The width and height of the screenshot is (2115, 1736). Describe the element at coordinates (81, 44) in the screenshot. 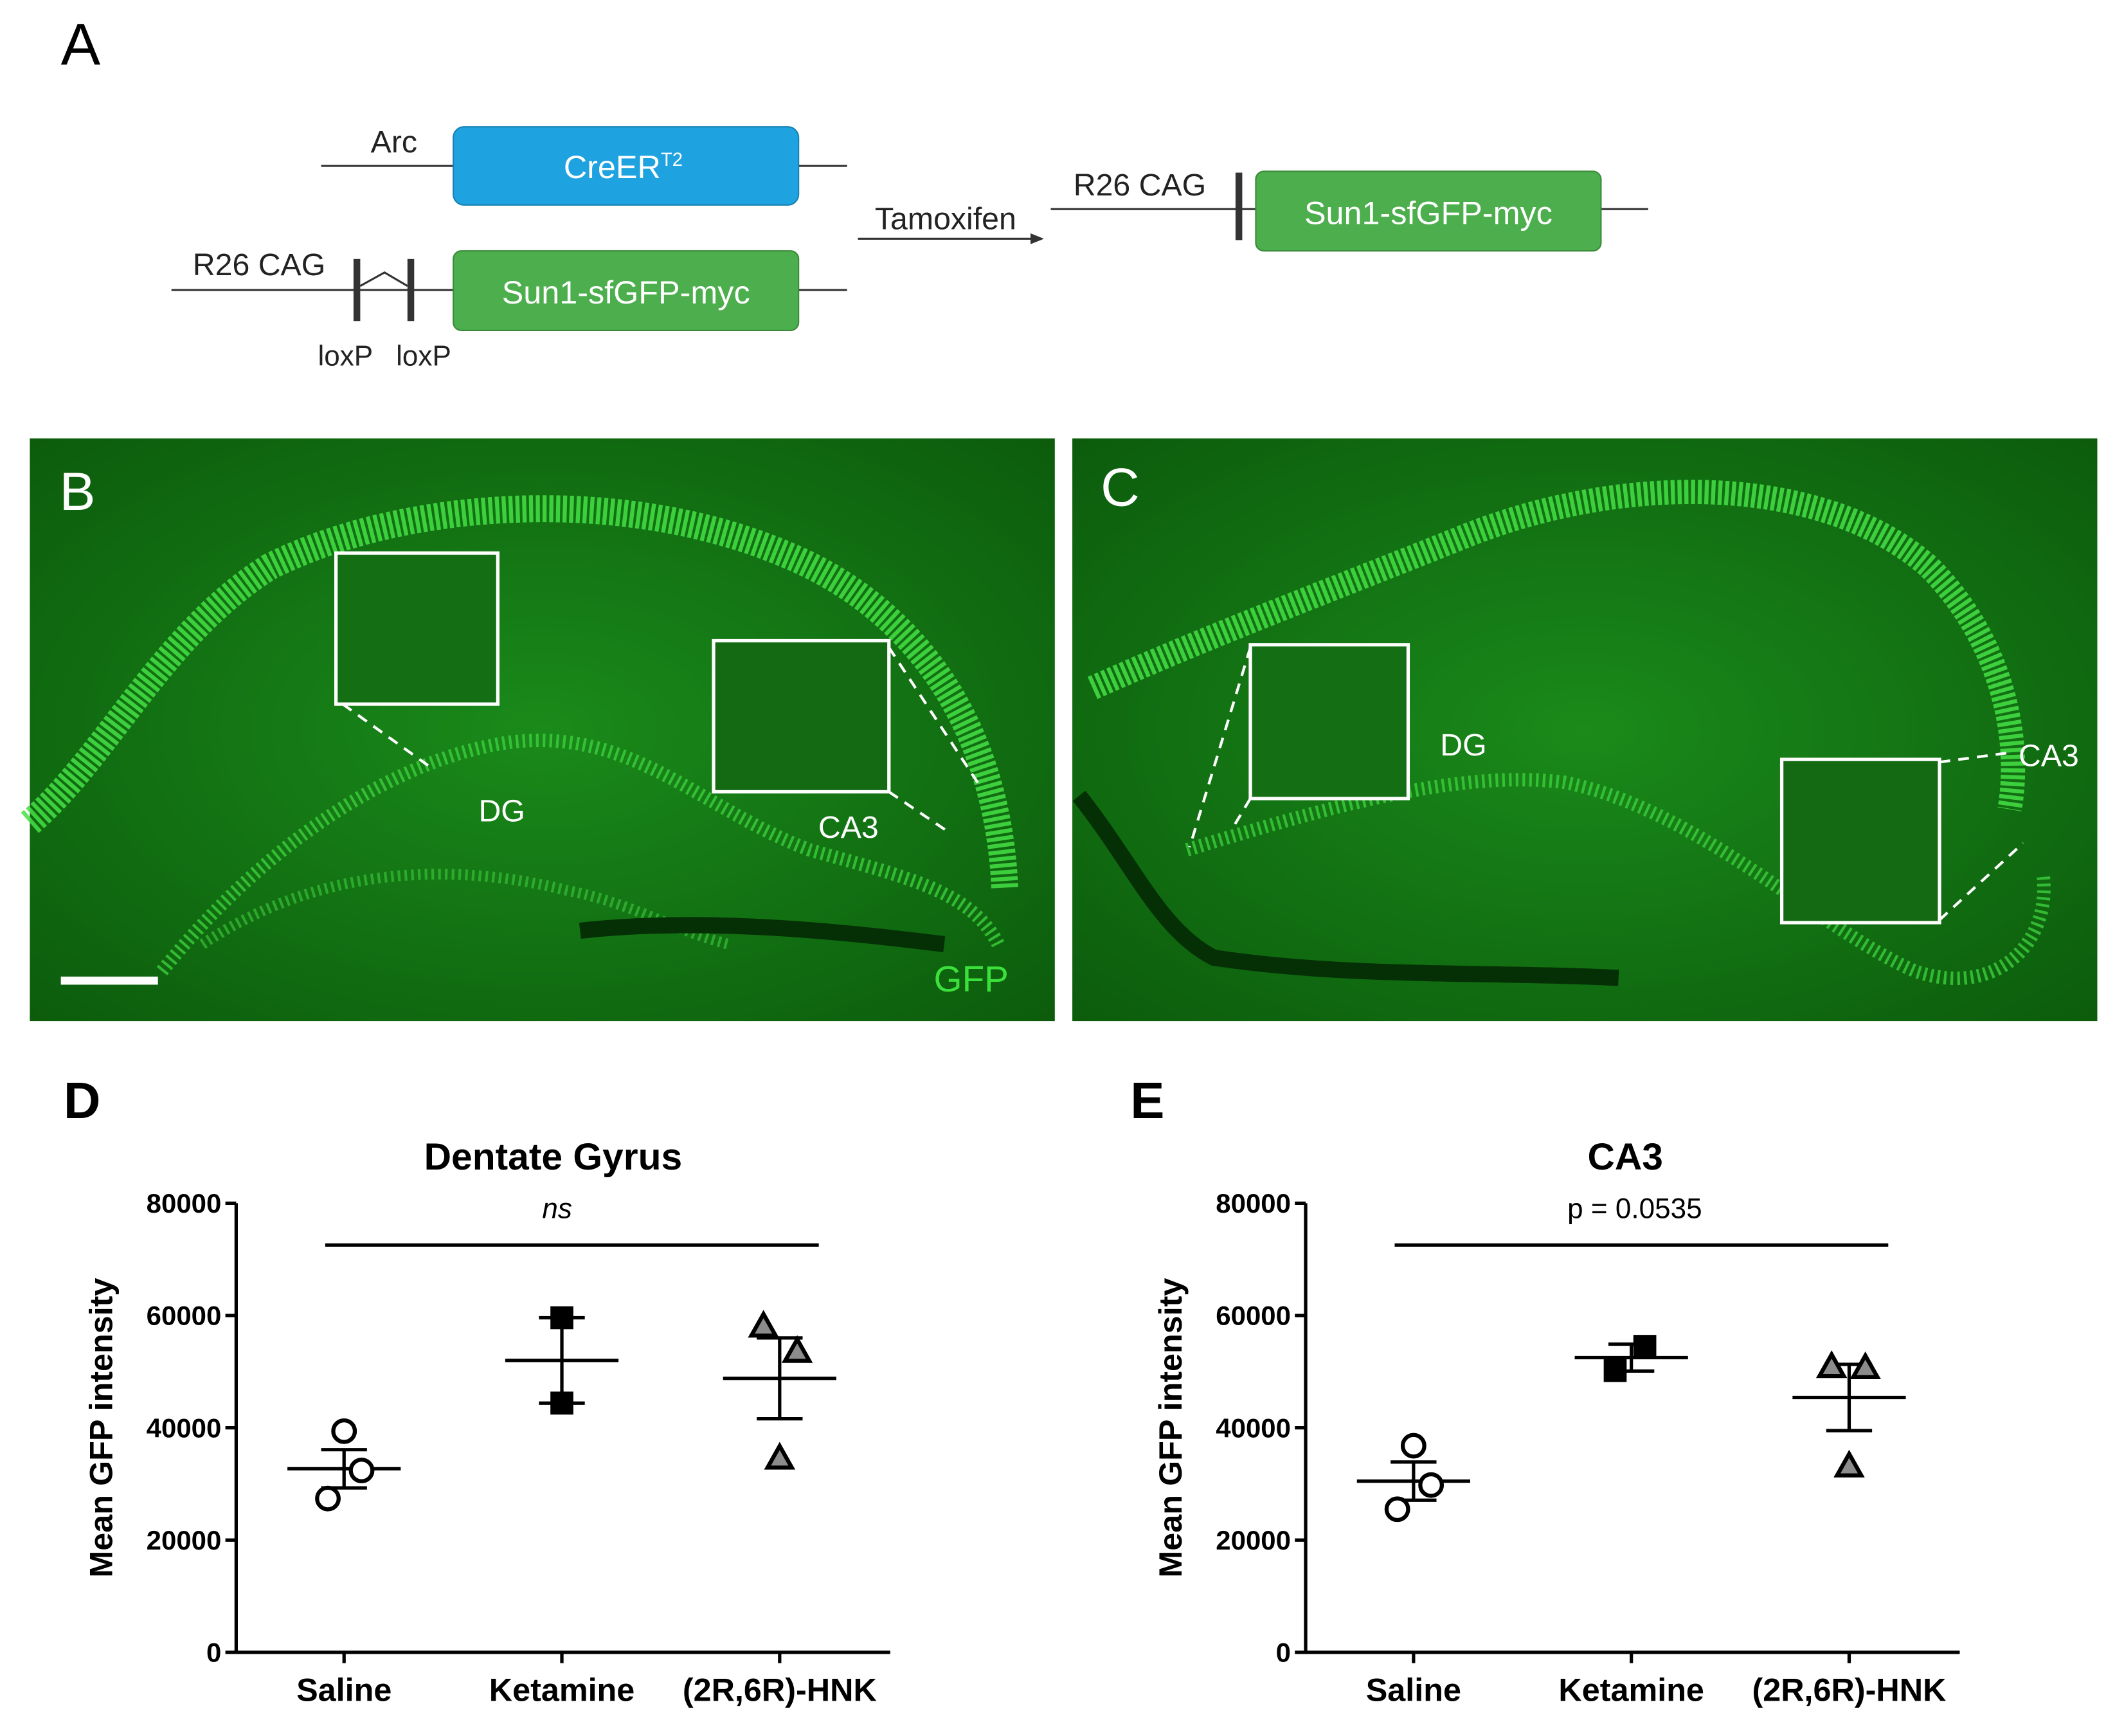

I see `panel-label: A` at that location.